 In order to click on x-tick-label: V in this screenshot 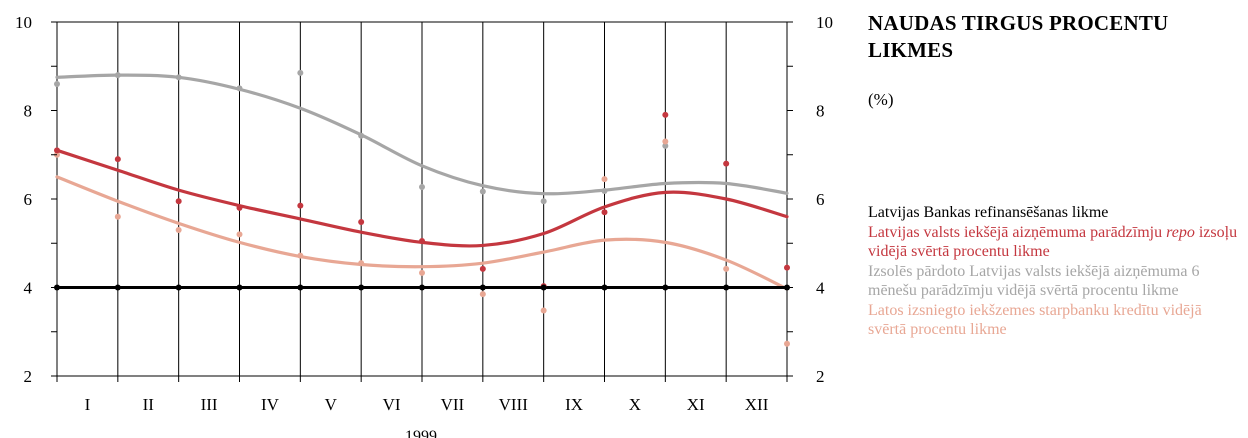, I will do `click(331, 404)`.